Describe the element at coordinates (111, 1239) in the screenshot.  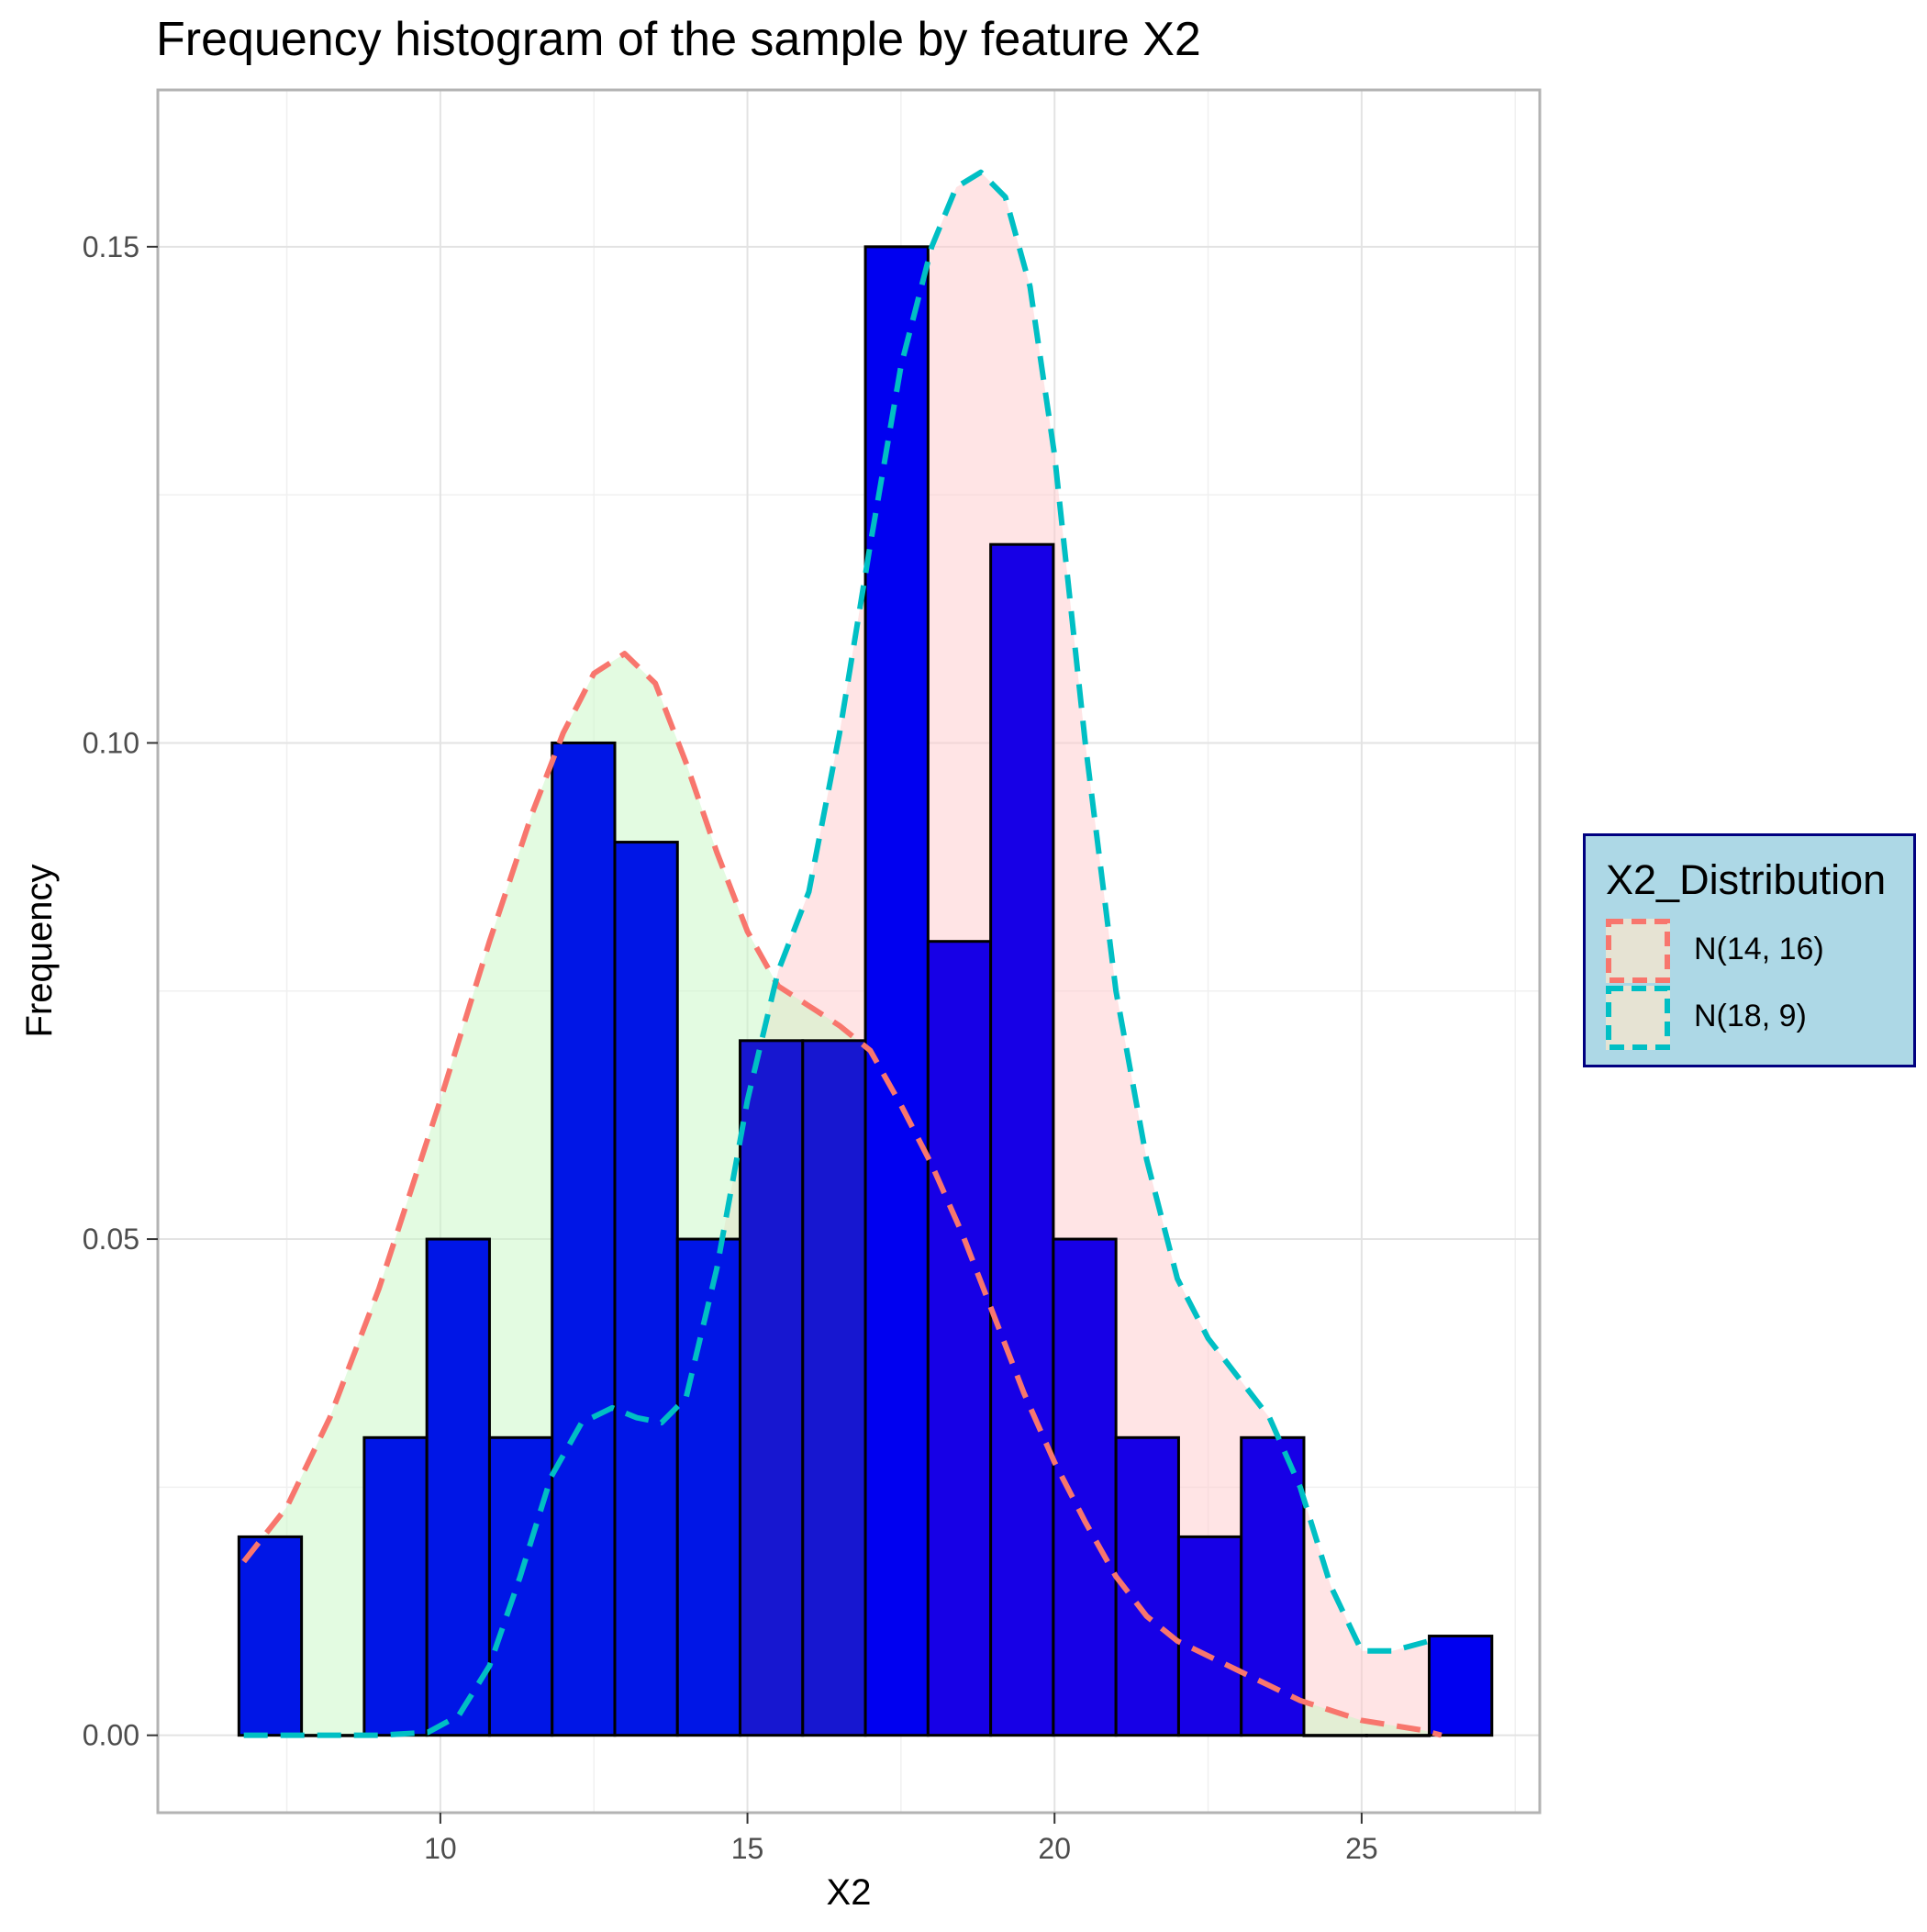
I see `y-tick-label-2: 0.05` at that location.